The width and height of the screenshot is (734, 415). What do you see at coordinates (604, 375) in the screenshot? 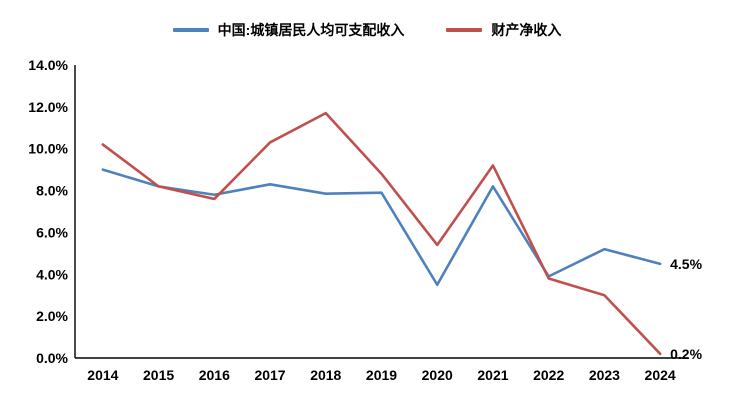
I see `x-axis-tick-label: 2023` at bounding box center [604, 375].